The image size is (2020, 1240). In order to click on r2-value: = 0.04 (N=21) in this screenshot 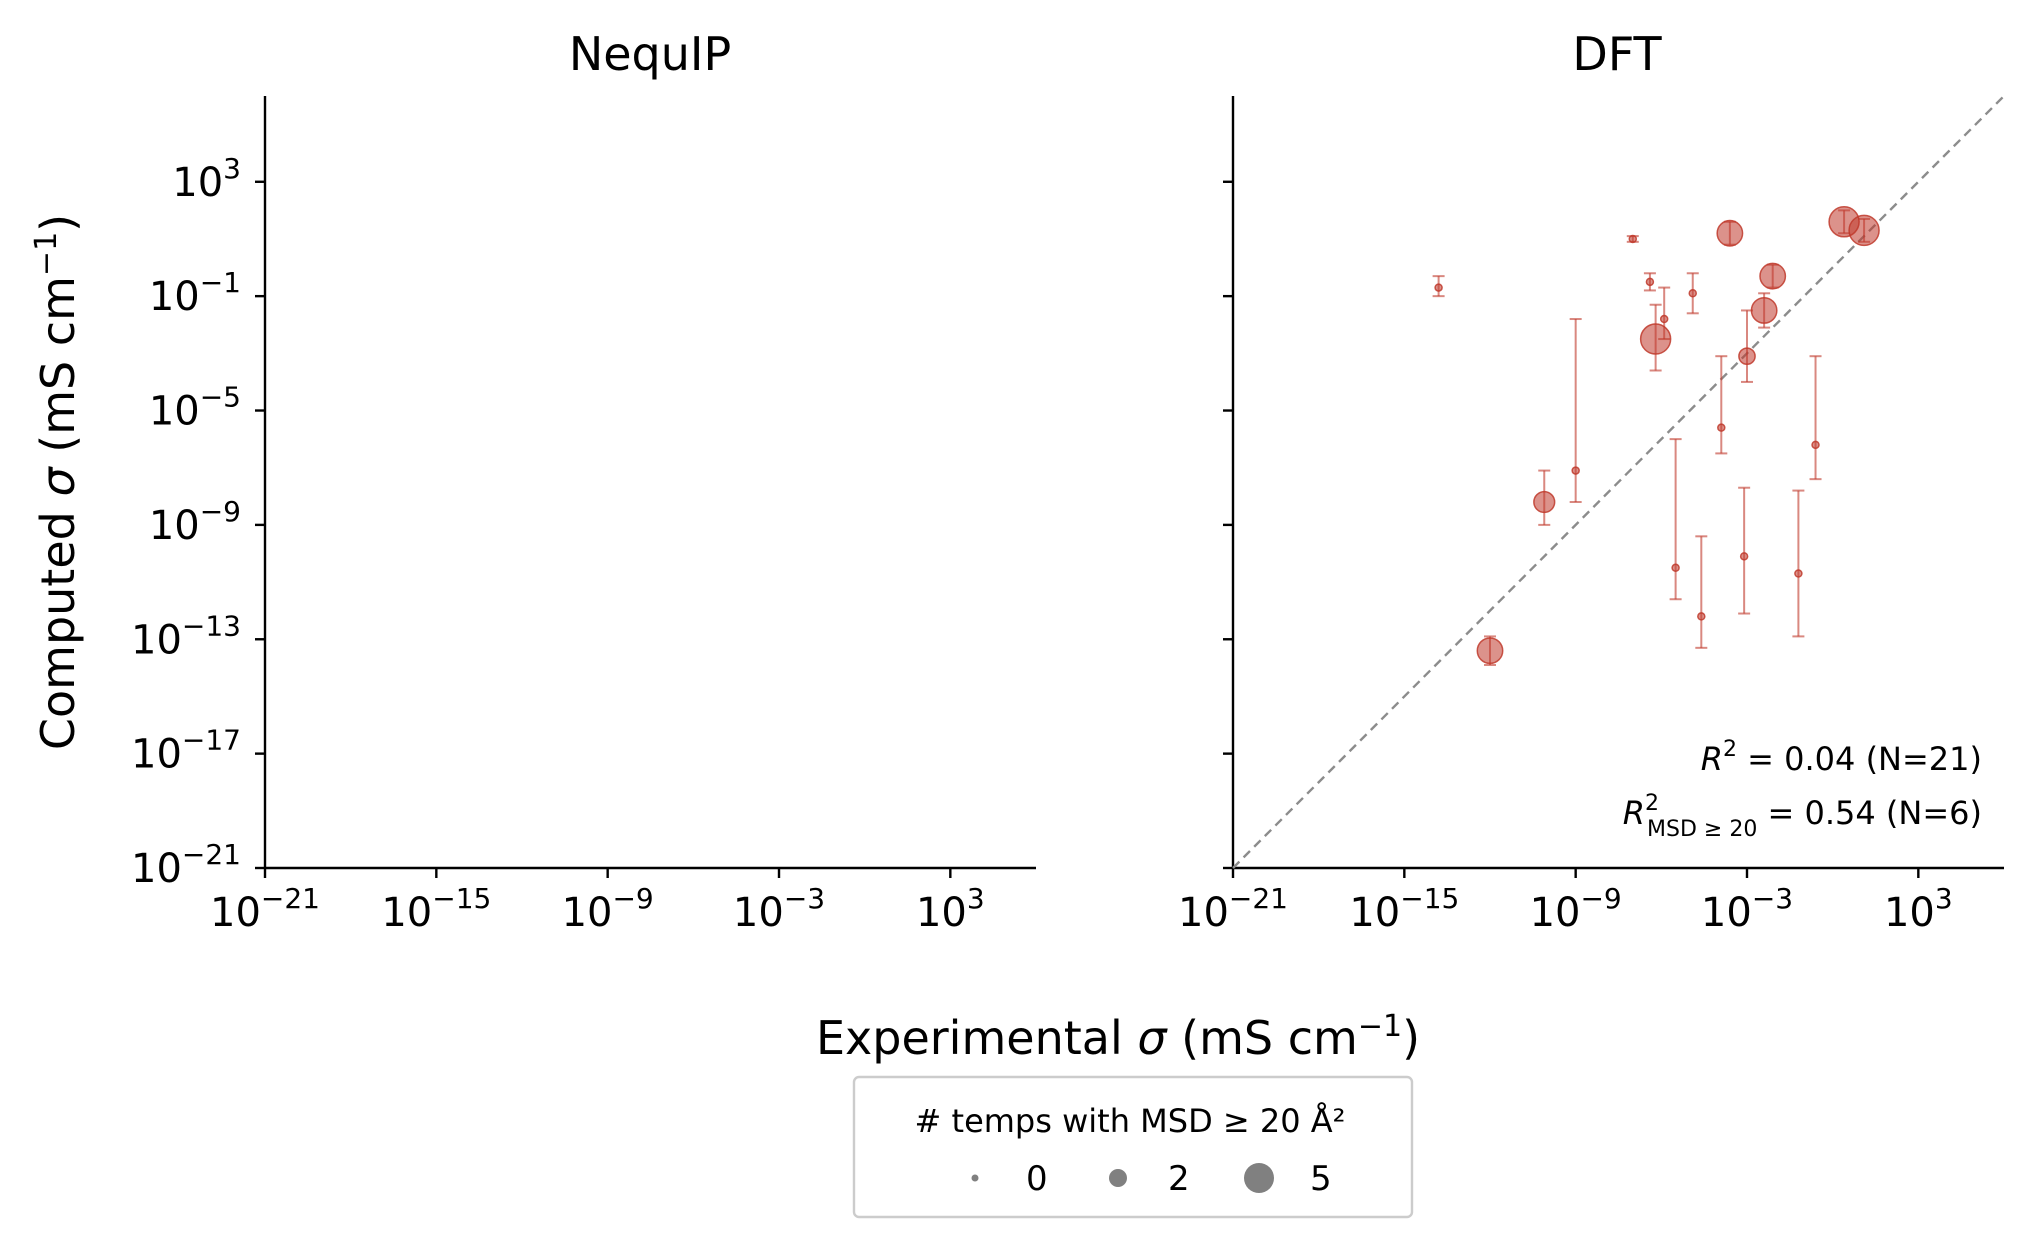, I will do `click(1859, 759)`.